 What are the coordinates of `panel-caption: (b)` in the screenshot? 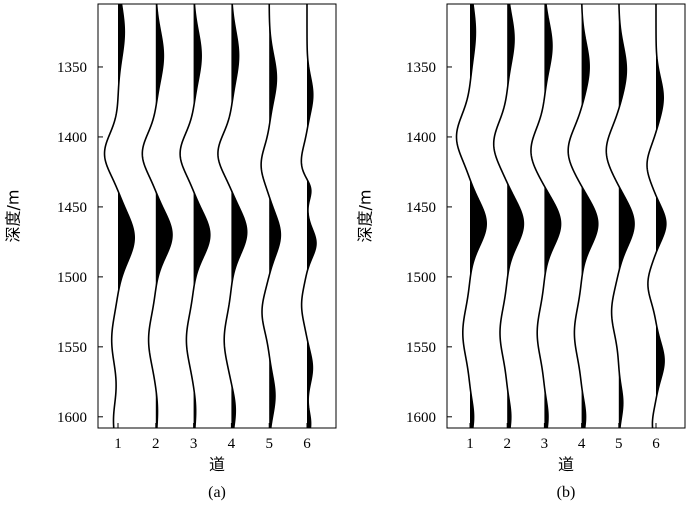 It's located at (566, 492).